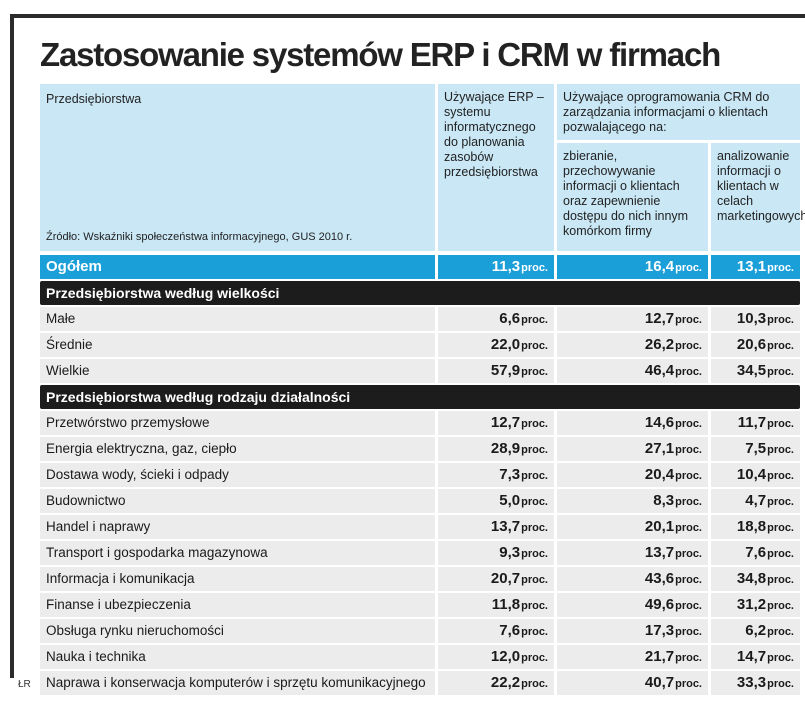 This screenshot has height=710, width=805. I want to click on table-row: Średnie 22,0proc. 26,2proc. 20,6proc., so click(420, 346).